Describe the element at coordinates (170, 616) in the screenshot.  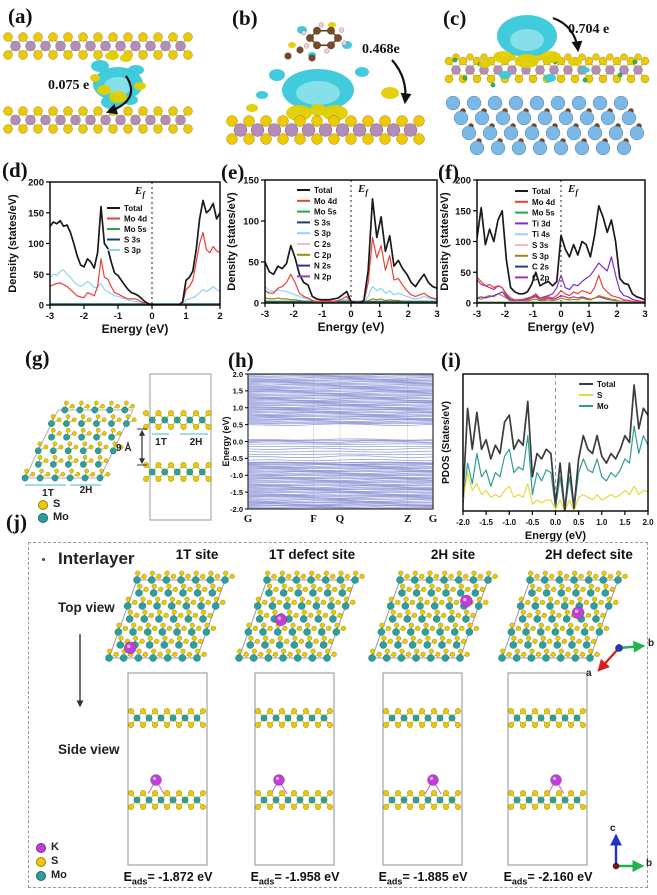
I see `top-view-1t-site` at that location.